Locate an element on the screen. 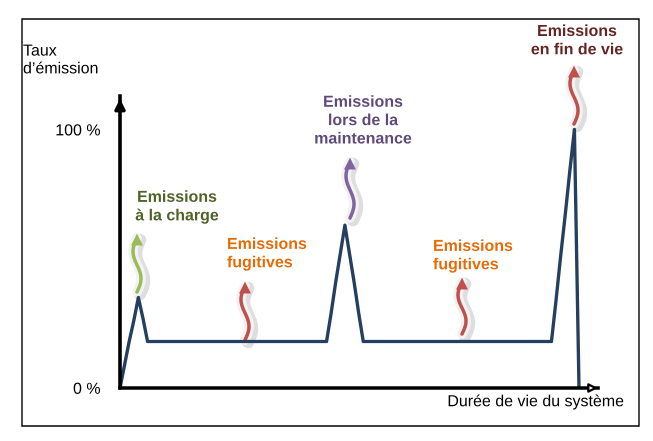 The width and height of the screenshot is (653, 441). annotation: Emissions lors de la maintenance is located at coordinates (363, 119).